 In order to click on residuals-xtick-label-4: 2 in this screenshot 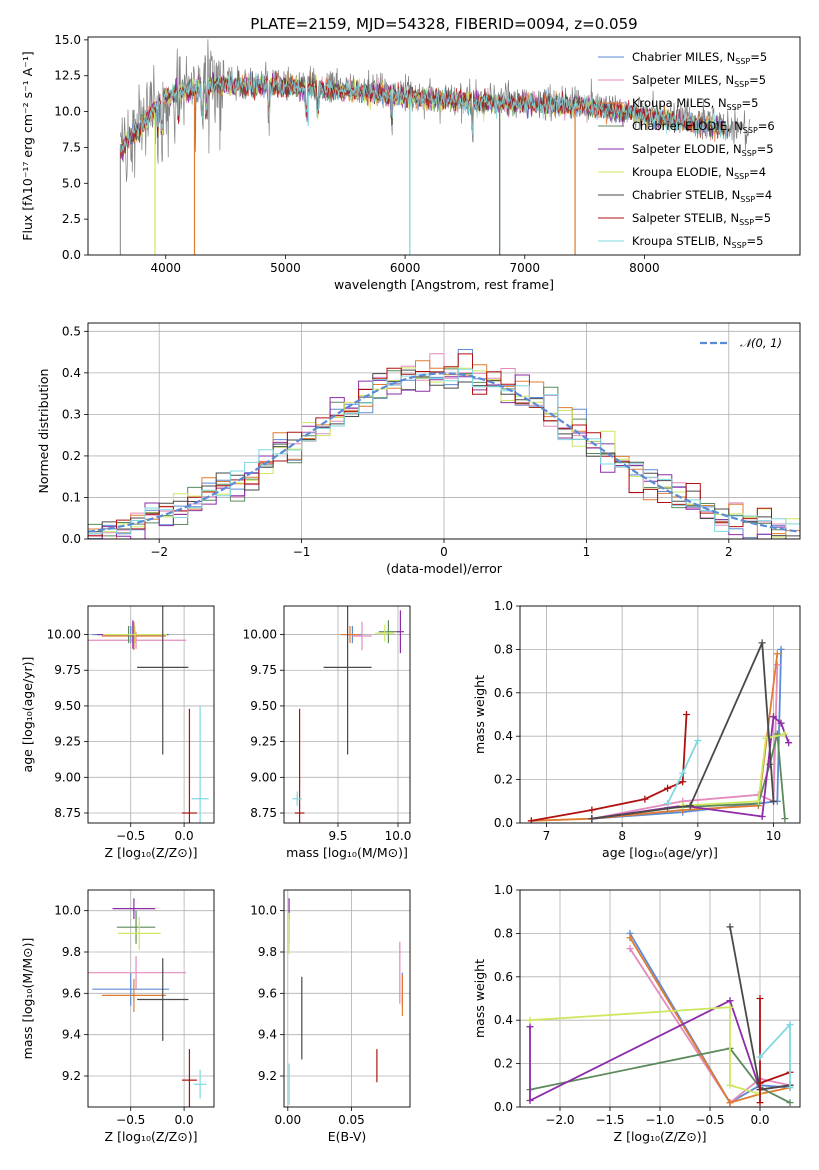, I will do `click(729, 552)`.